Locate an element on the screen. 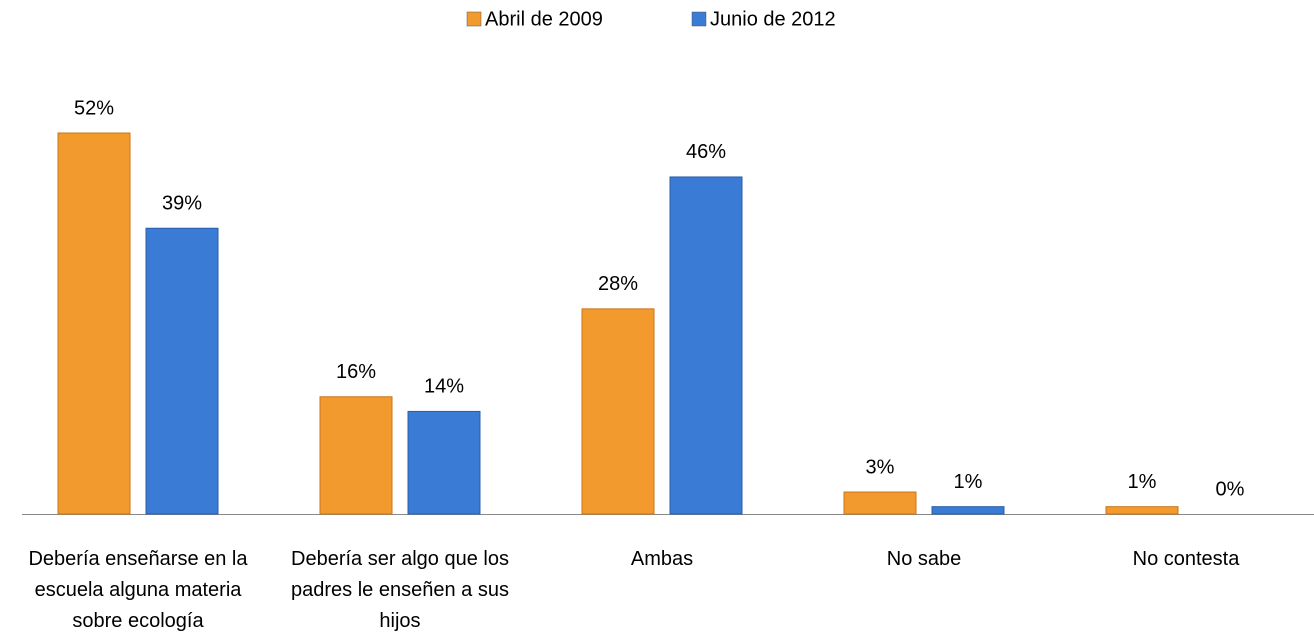 This screenshot has width=1314, height=641. x-tick-label: Ambas is located at coordinates (662, 559).